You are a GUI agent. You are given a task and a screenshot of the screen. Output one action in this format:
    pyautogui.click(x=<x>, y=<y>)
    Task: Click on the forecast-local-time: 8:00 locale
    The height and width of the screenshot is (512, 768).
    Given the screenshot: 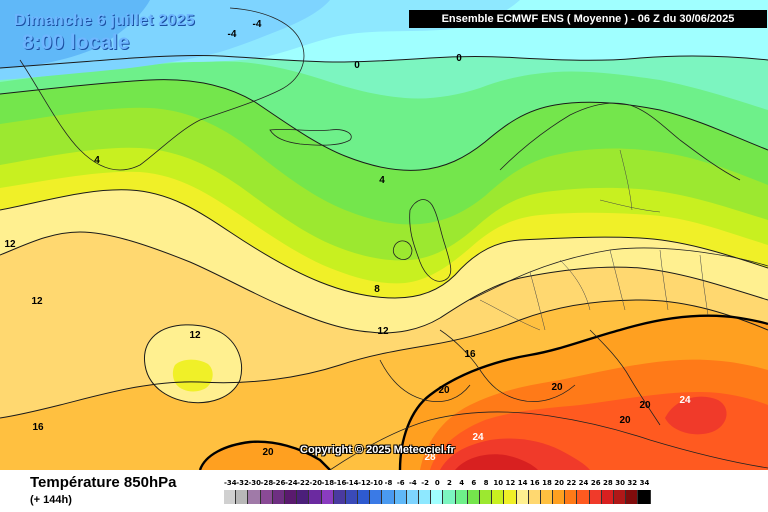 What is the action you would take?
    pyautogui.click(x=76, y=42)
    